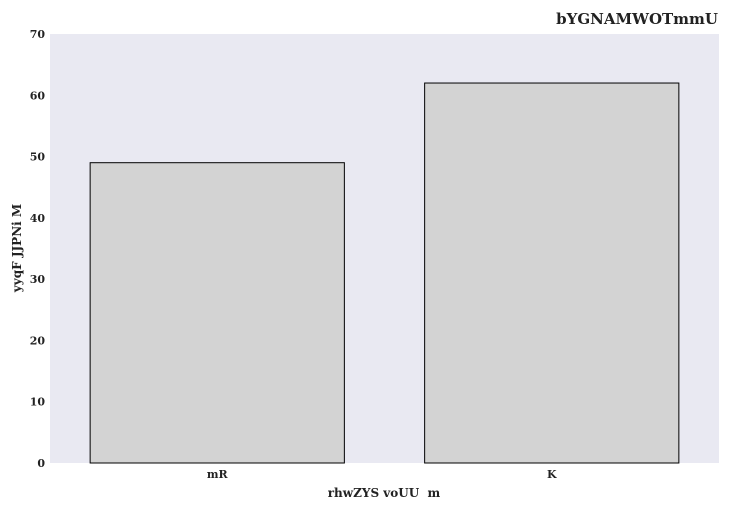 The width and height of the screenshot is (730, 511). What do you see at coordinates (637, 19) in the screenshot?
I see `chart-title: bYGNAMWOTmmU` at bounding box center [637, 19].